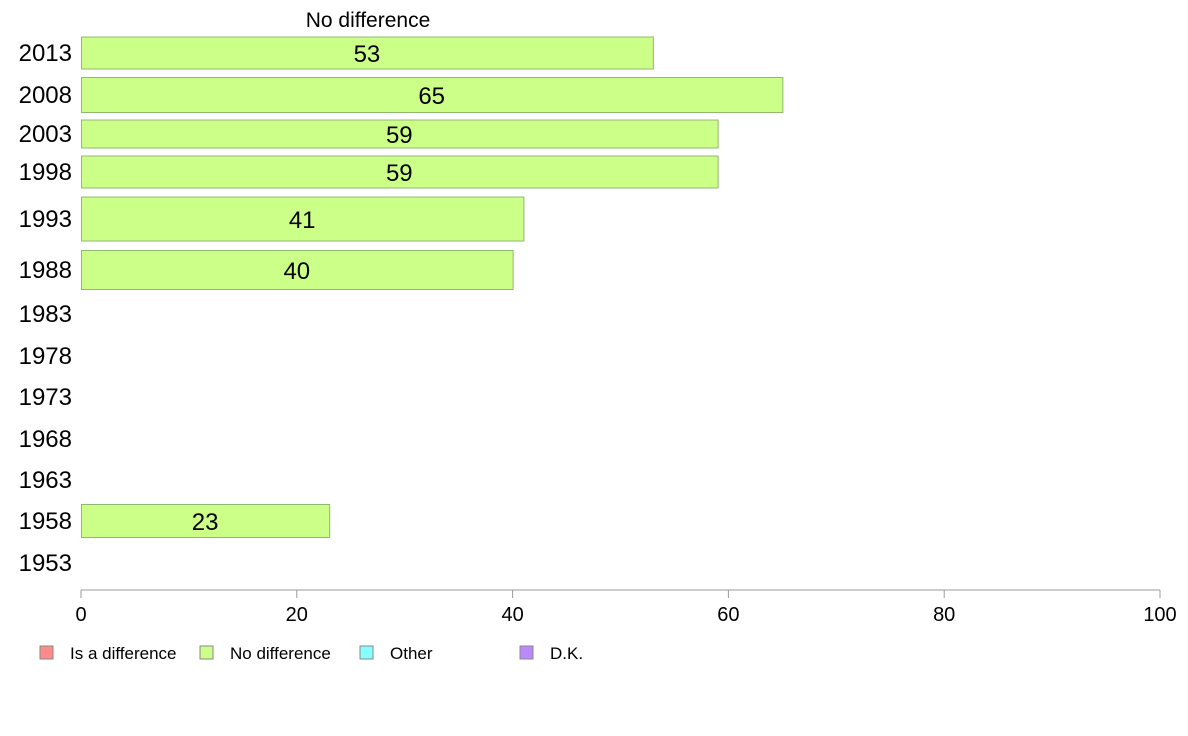 This screenshot has width=1188, height=736. Describe the element at coordinates (45, 314) in the screenshot. I see `year-label-1983: 1983` at that location.